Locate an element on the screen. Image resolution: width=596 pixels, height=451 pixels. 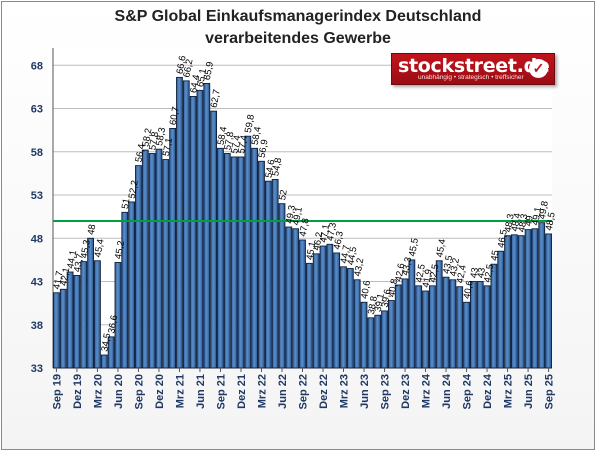
data-label: 57,1 is located at coordinates (168, 147).